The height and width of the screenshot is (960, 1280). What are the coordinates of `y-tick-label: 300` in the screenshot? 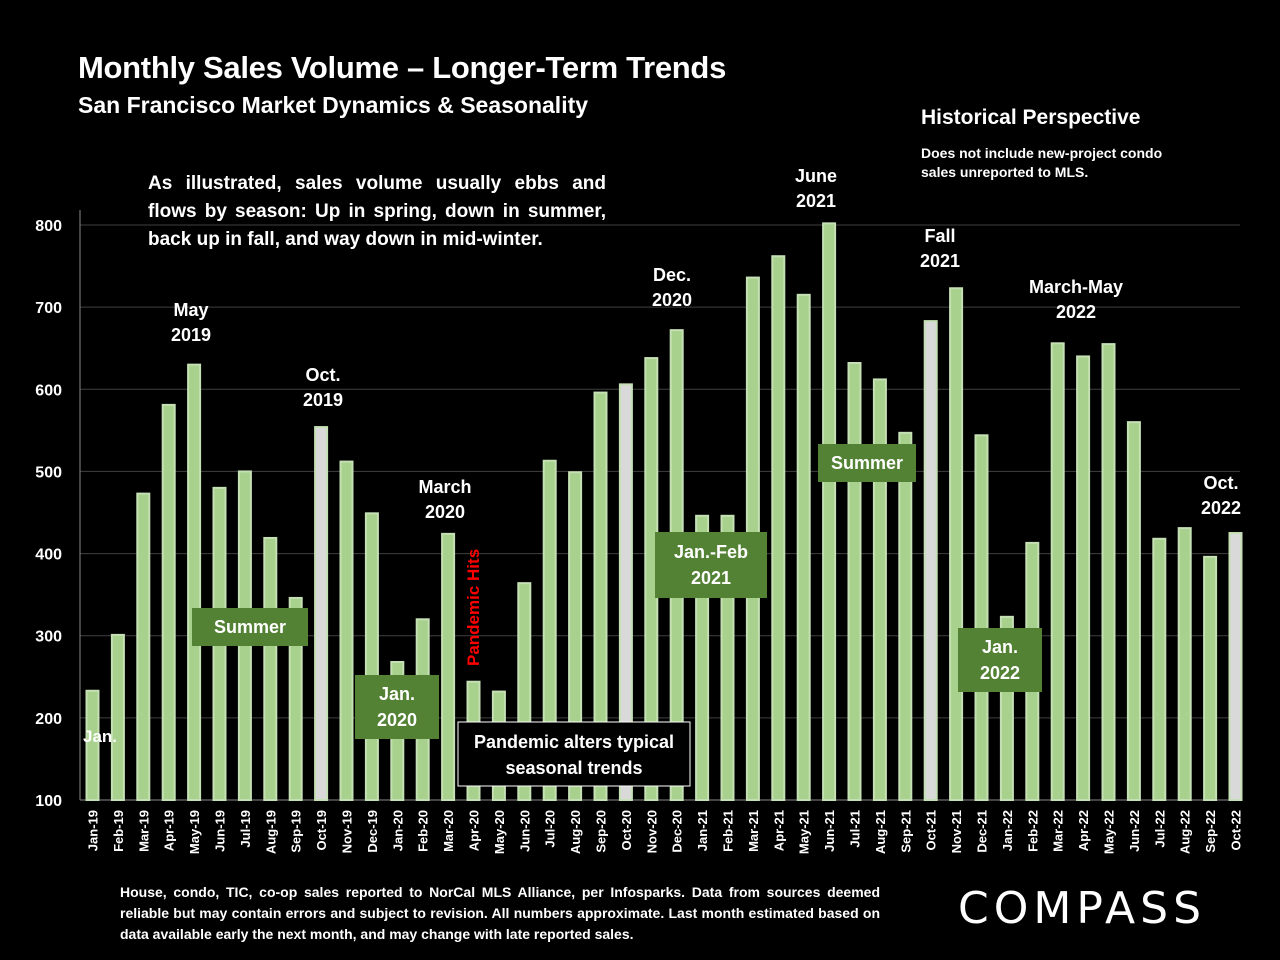 It's located at (48, 637).